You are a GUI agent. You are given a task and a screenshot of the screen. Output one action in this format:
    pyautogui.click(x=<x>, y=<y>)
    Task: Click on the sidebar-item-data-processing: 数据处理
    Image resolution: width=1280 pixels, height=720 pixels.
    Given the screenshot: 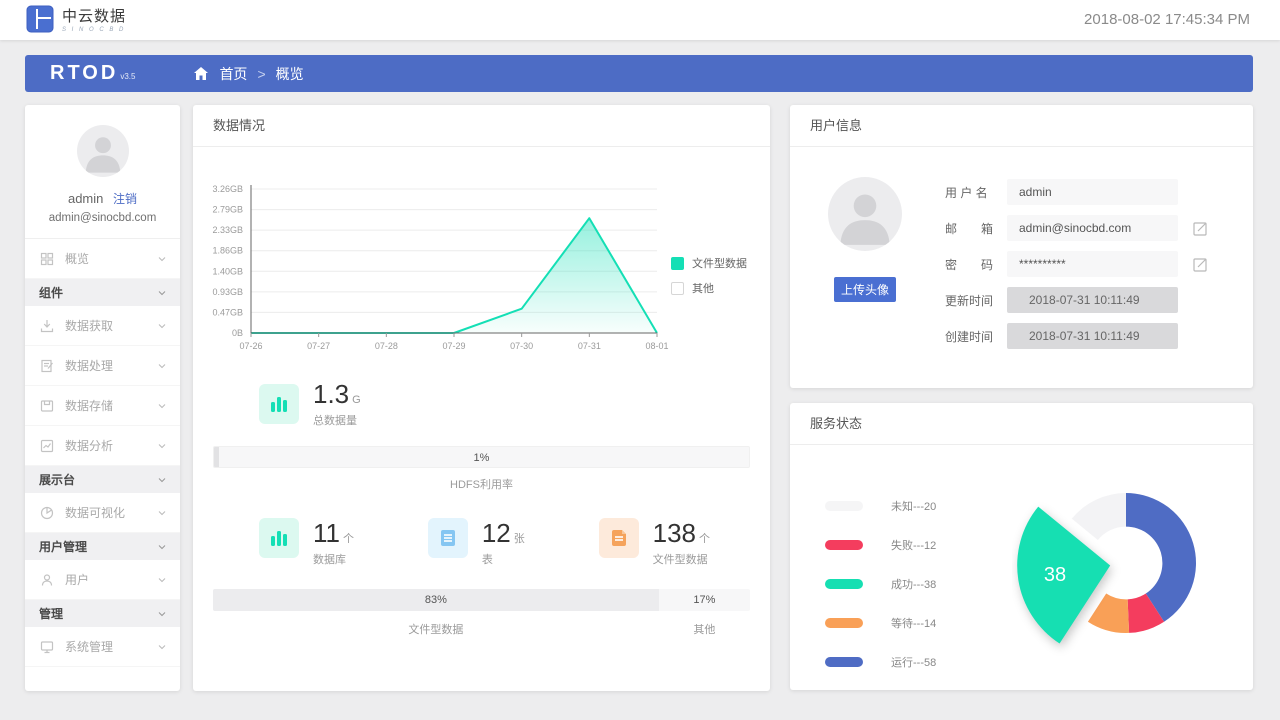 What is the action you would take?
    pyautogui.click(x=102, y=366)
    